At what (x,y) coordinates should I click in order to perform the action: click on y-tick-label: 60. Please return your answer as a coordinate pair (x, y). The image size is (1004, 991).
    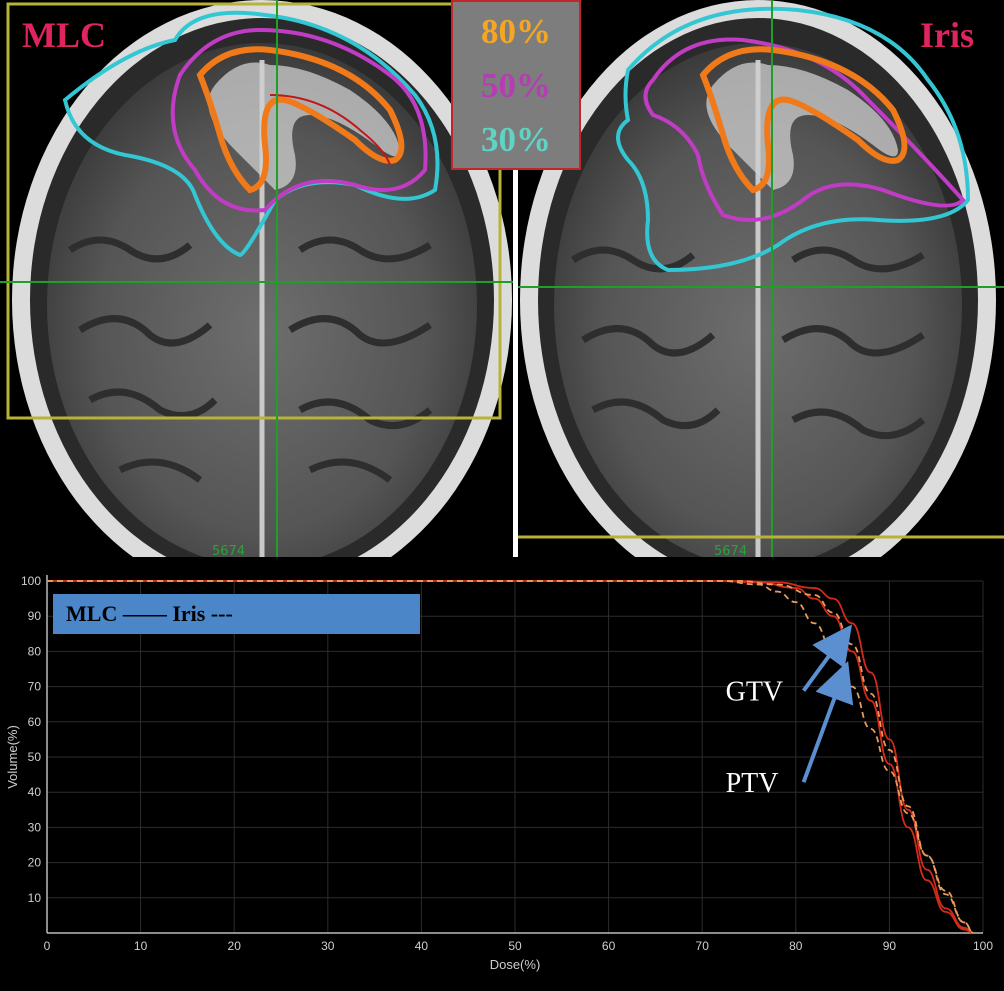
    Looking at the image, I should click on (35, 722).